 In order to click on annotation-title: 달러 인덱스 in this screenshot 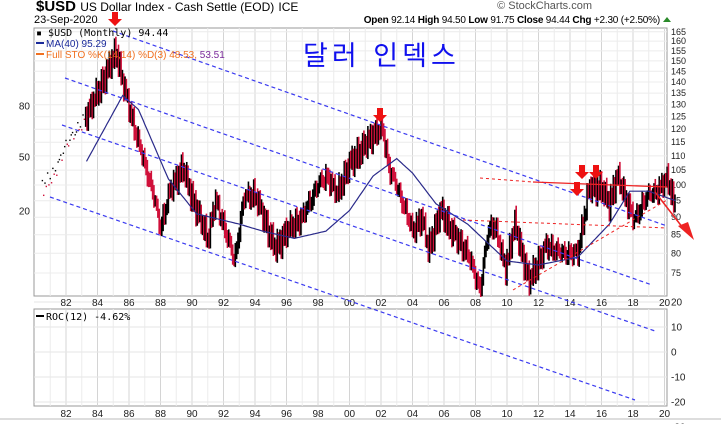, I will do `click(381, 56)`.